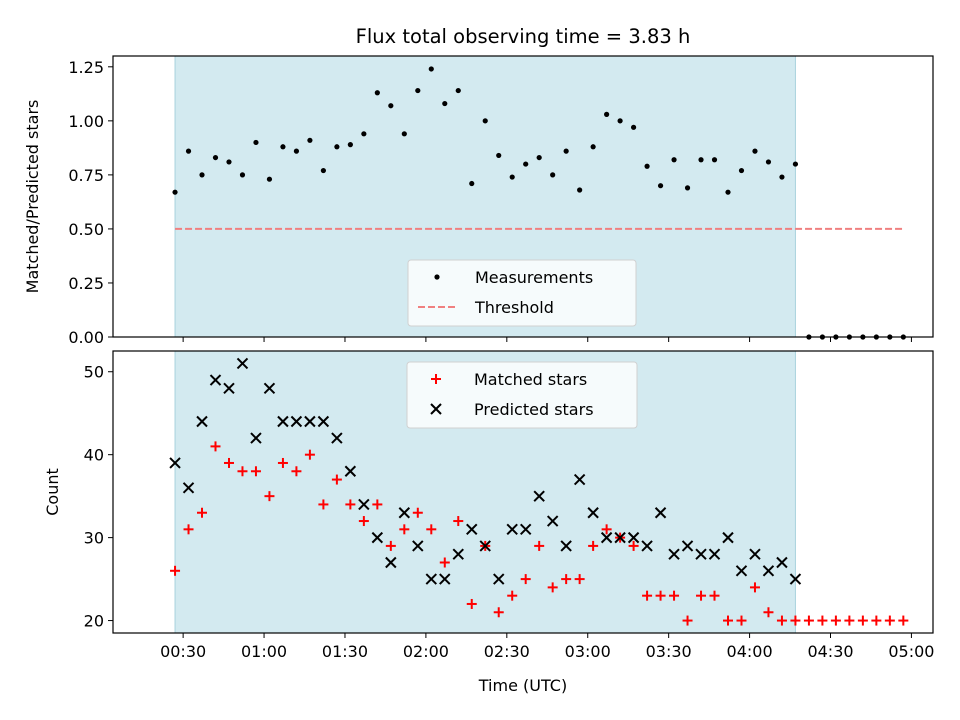 The width and height of the screenshot is (960, 720). I want to click on y-tick-label: 30, so click(94, 538).